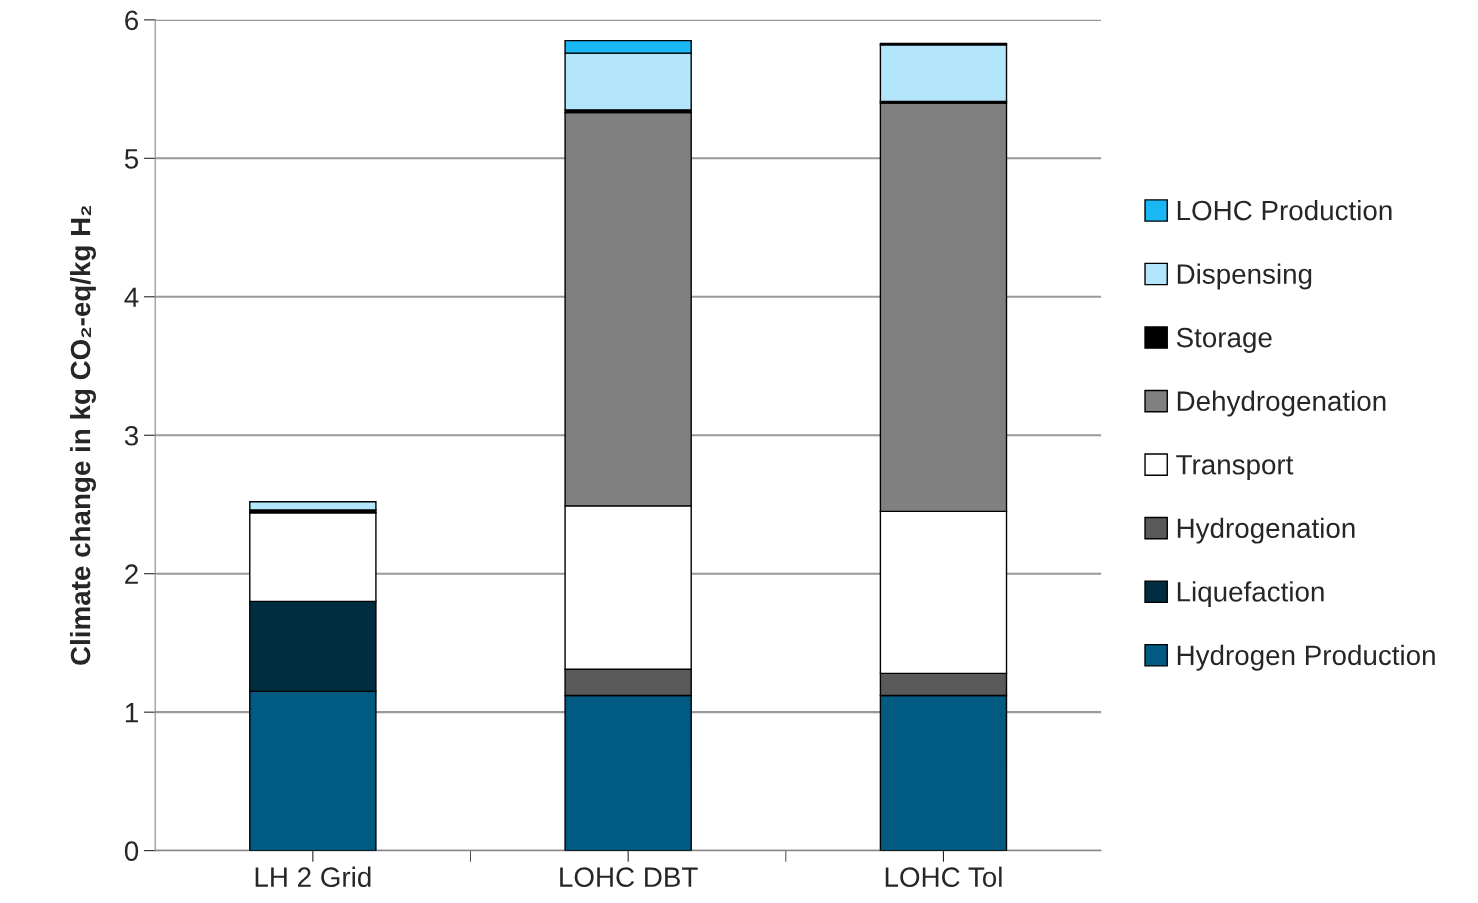  Describe the element at coordinates (131, 713) in the screenshot. I see `y-tick-label: 1` at that location.